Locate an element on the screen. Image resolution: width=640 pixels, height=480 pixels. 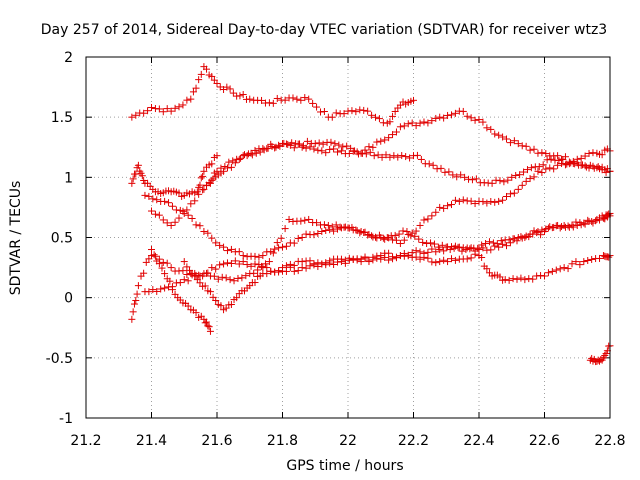
x-tick-label: 22 is located at coordinates (348, 441).